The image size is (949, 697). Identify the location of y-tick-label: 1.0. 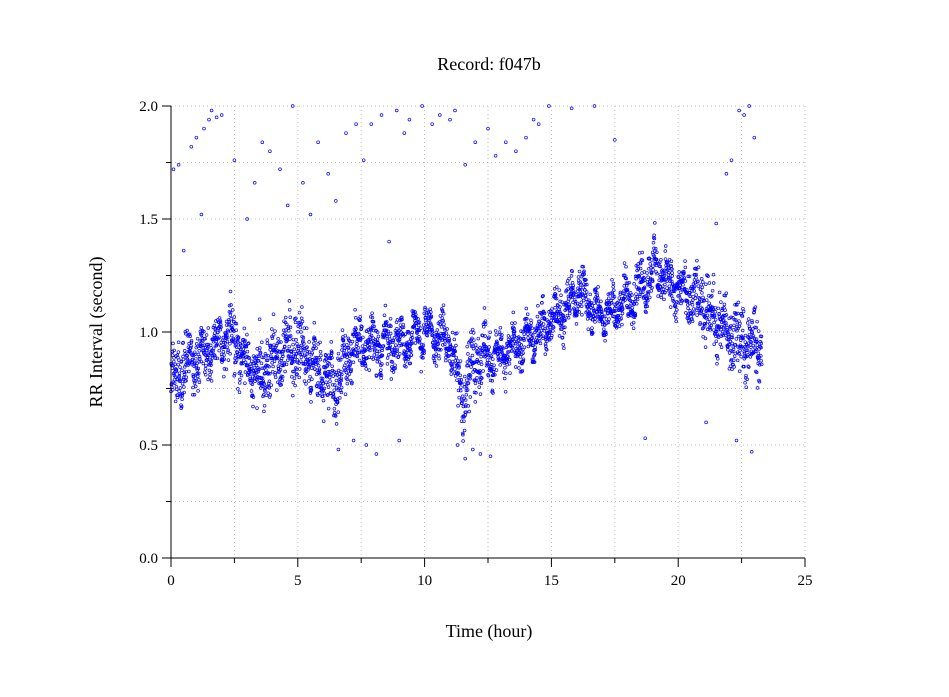
(148, 333).